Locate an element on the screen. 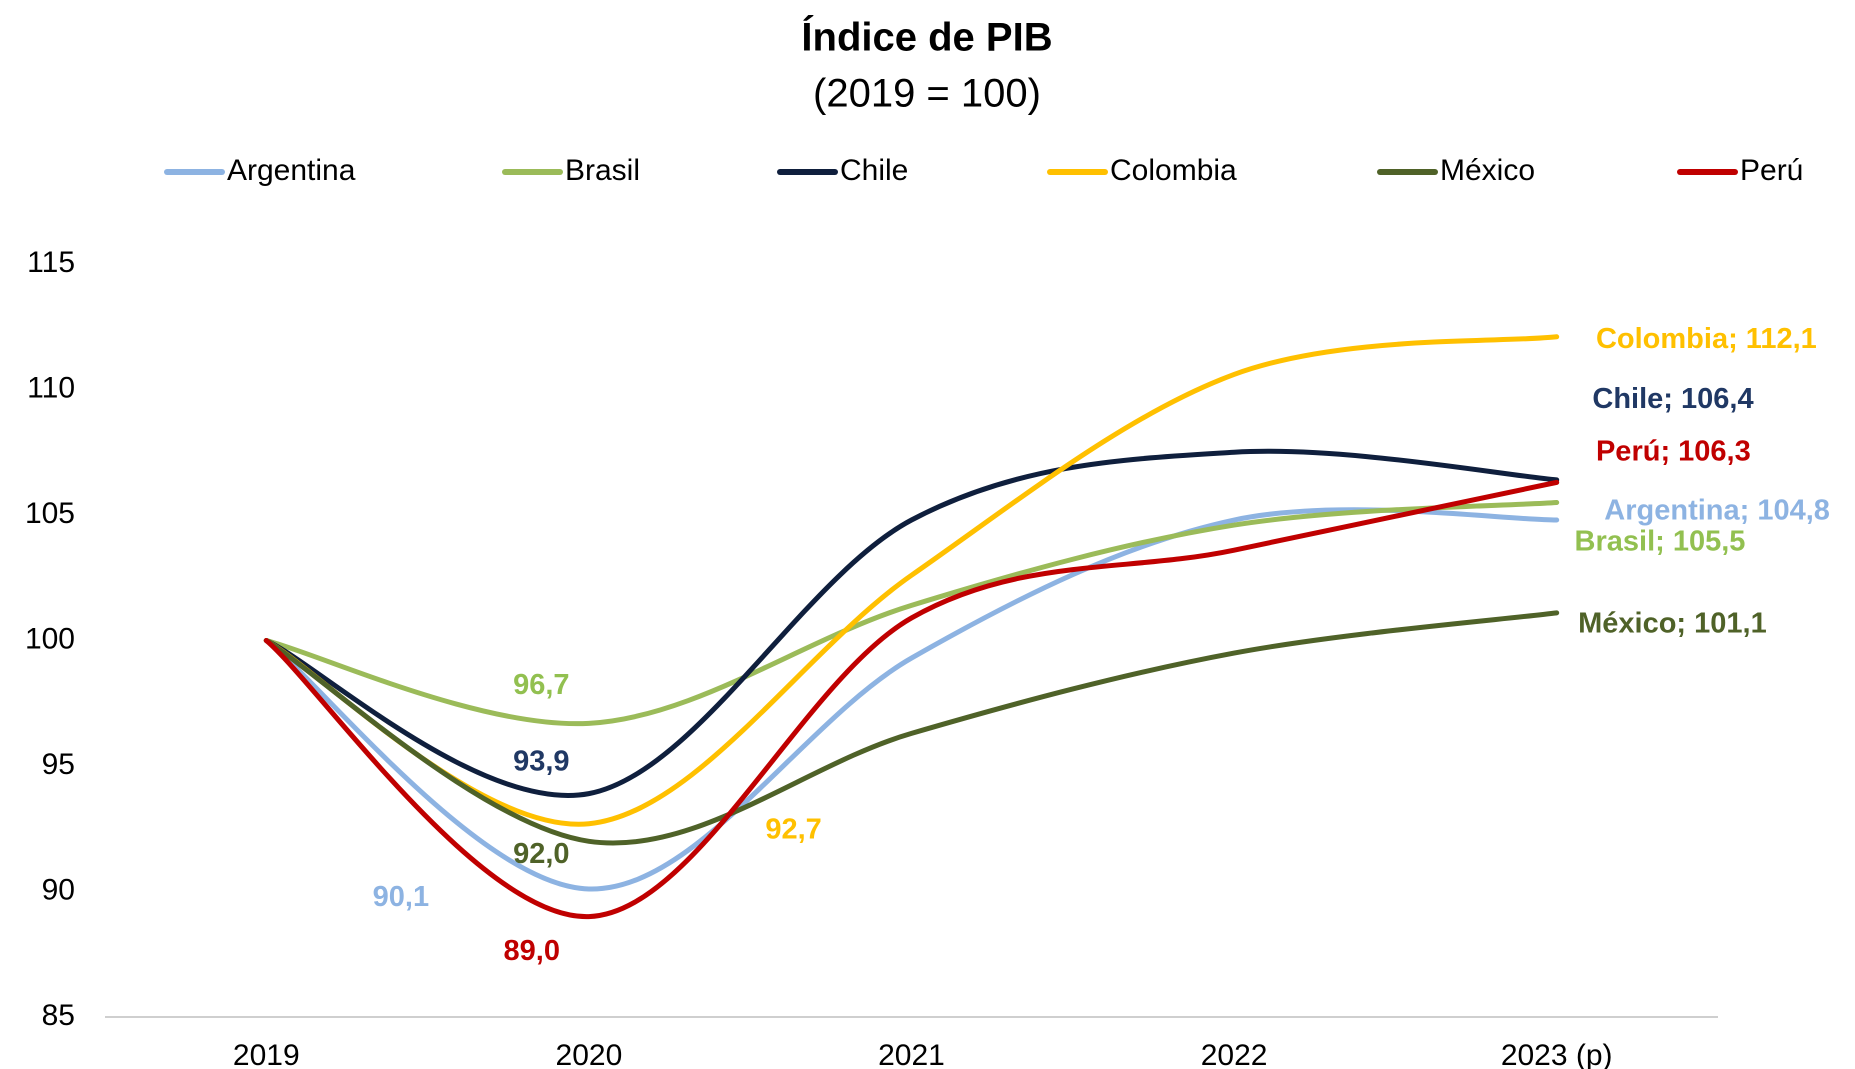 This screenshot has height=1069, width=1855. legend-label: Perú is located at coordinates (1771, 170).